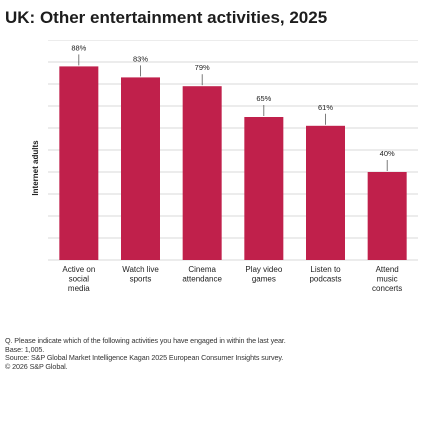 This screenshot has height=423, width=448. I want to click on data-label: 79%, so click(202, 67).